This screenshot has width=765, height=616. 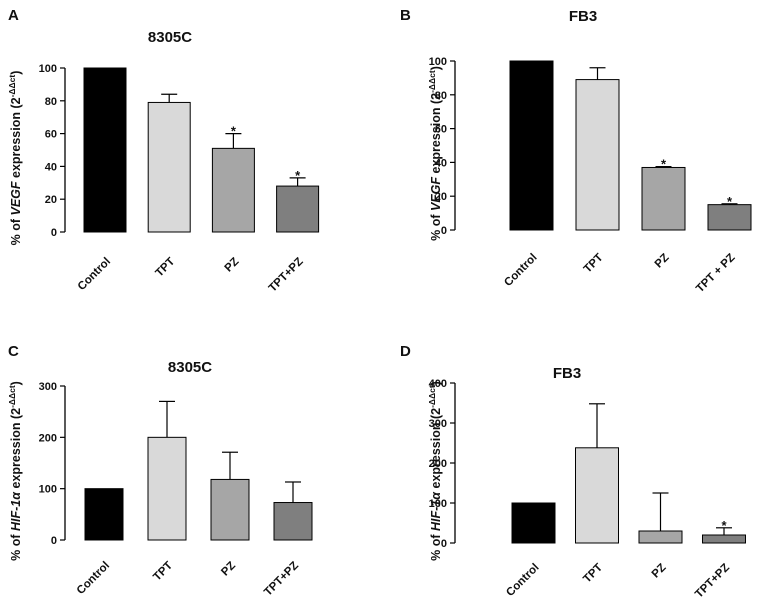 I want to click on x-category-label: TPT + PZ, so click(x=716, y=274).